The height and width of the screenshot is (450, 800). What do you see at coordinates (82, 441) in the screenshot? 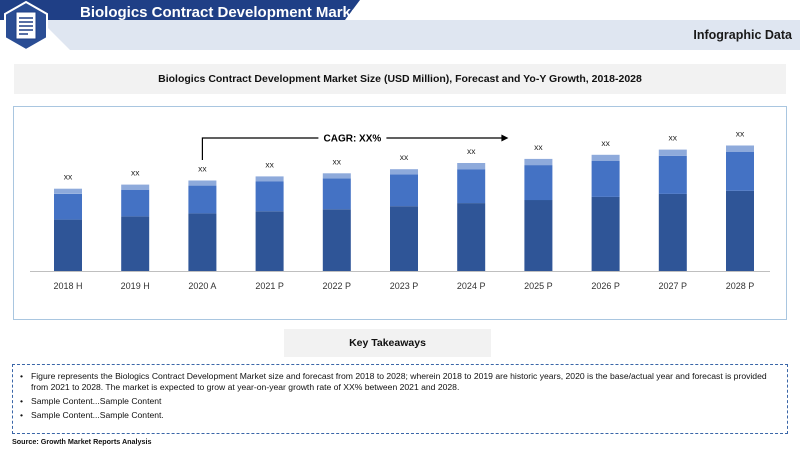
I see `source-note: Source: Growth Market Reports Analysis` at bounding box center [82, 441].